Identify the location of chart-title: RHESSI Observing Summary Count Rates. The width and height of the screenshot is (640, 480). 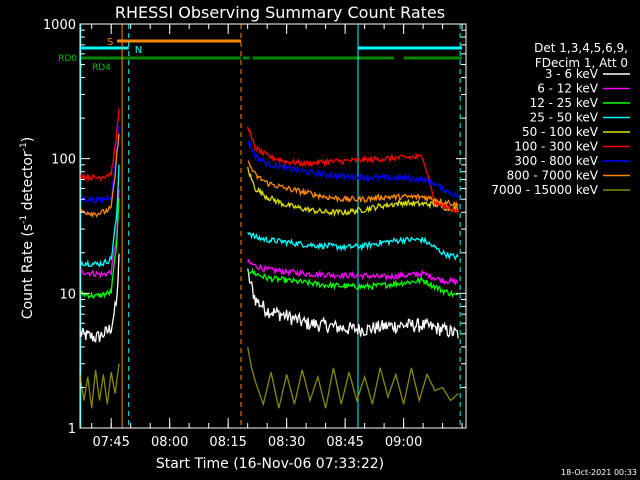
(280, 12).